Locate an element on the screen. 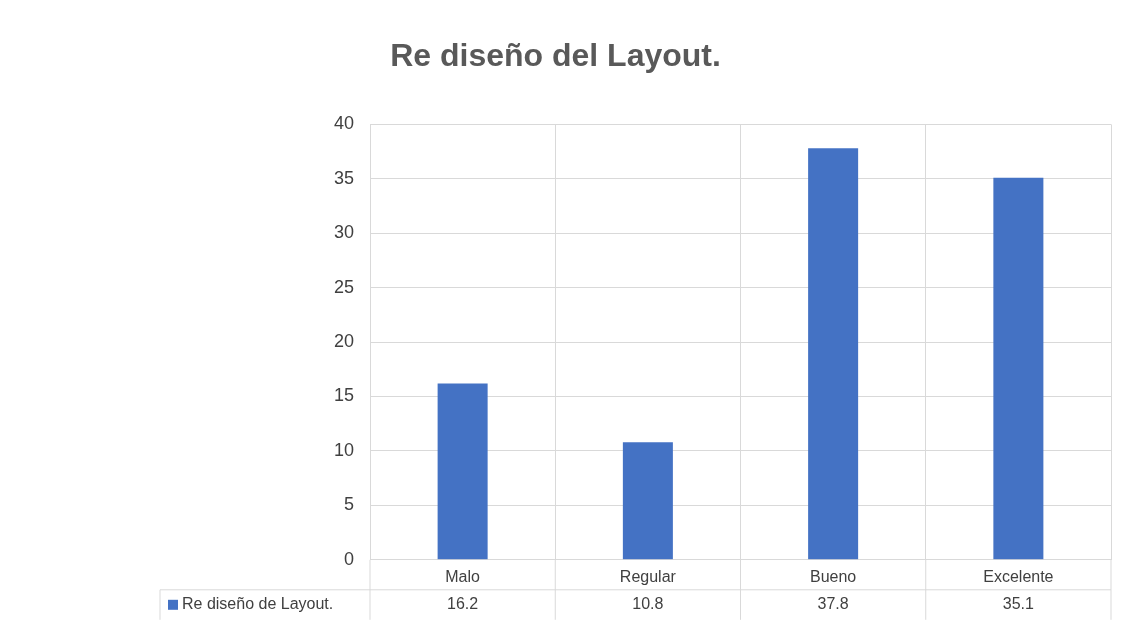  x-tick-label: Malo is located at coordinates (463, 576).